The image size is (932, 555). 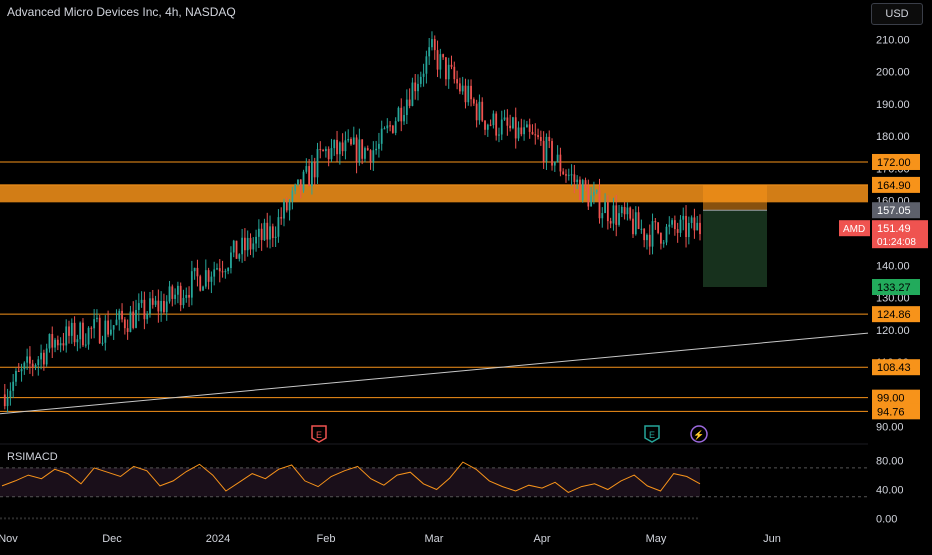 I want to click on target-price-tag: 133.27, so click(x=896, y=287).